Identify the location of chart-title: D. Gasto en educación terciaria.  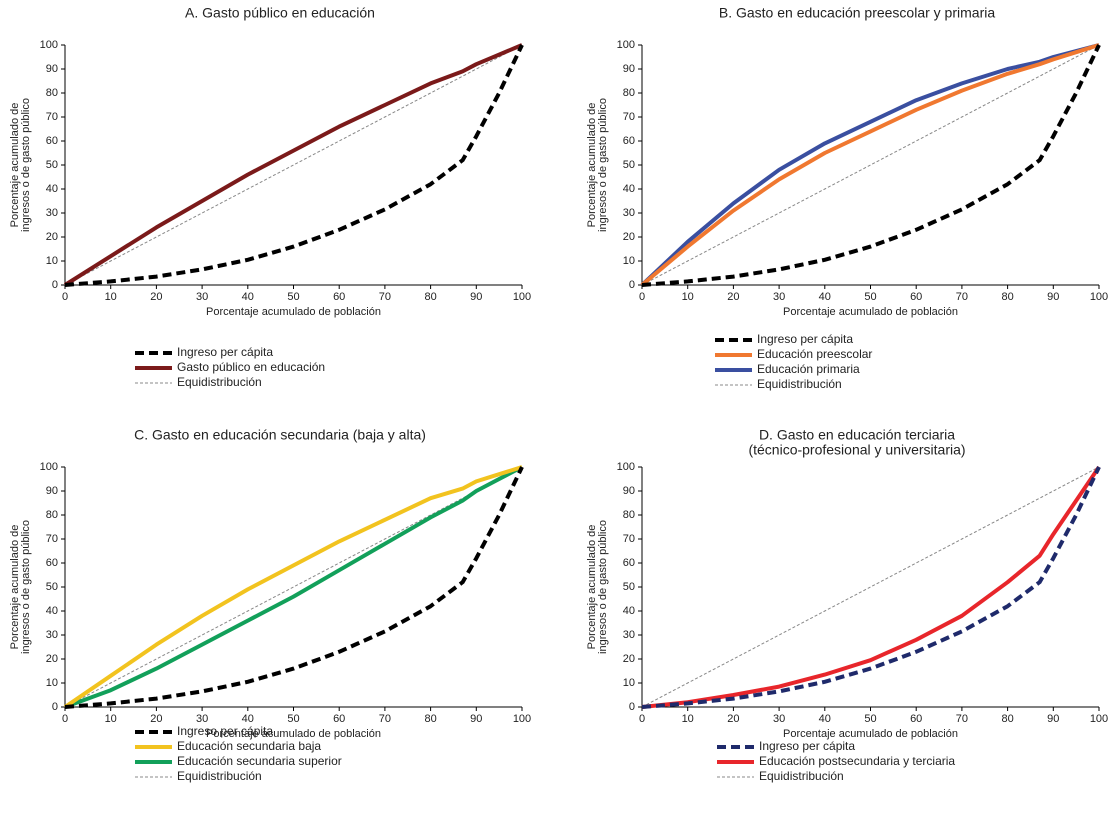
(857, 435).